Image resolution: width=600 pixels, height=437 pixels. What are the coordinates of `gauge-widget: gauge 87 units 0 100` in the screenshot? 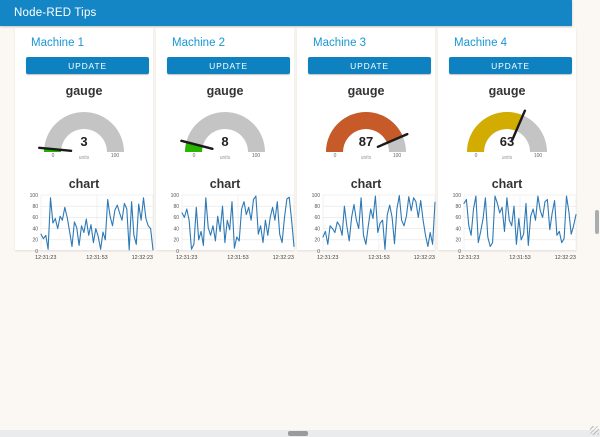 It's located at (366, 124).